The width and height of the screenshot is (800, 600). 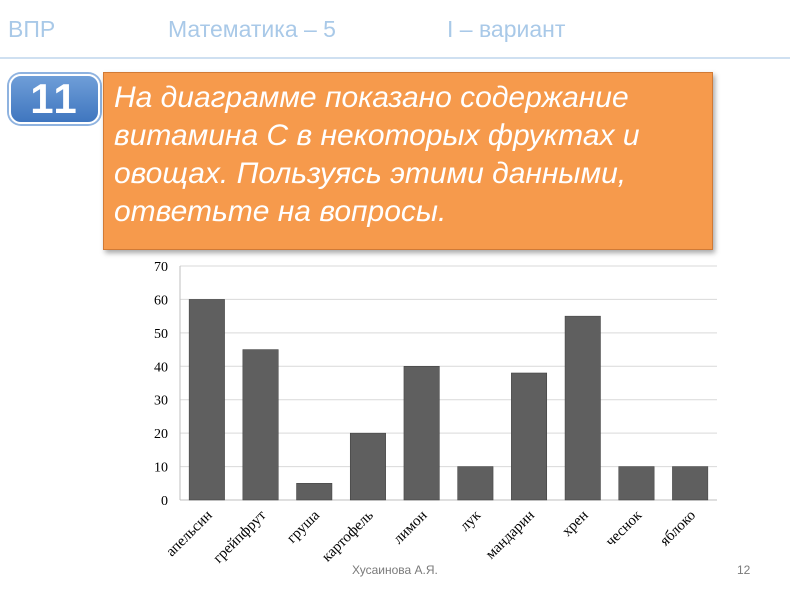 What do you see at coordinates (161, 401) in the screenshot?
I see `y-tick-label: 30` at bounding box center [161, 401].